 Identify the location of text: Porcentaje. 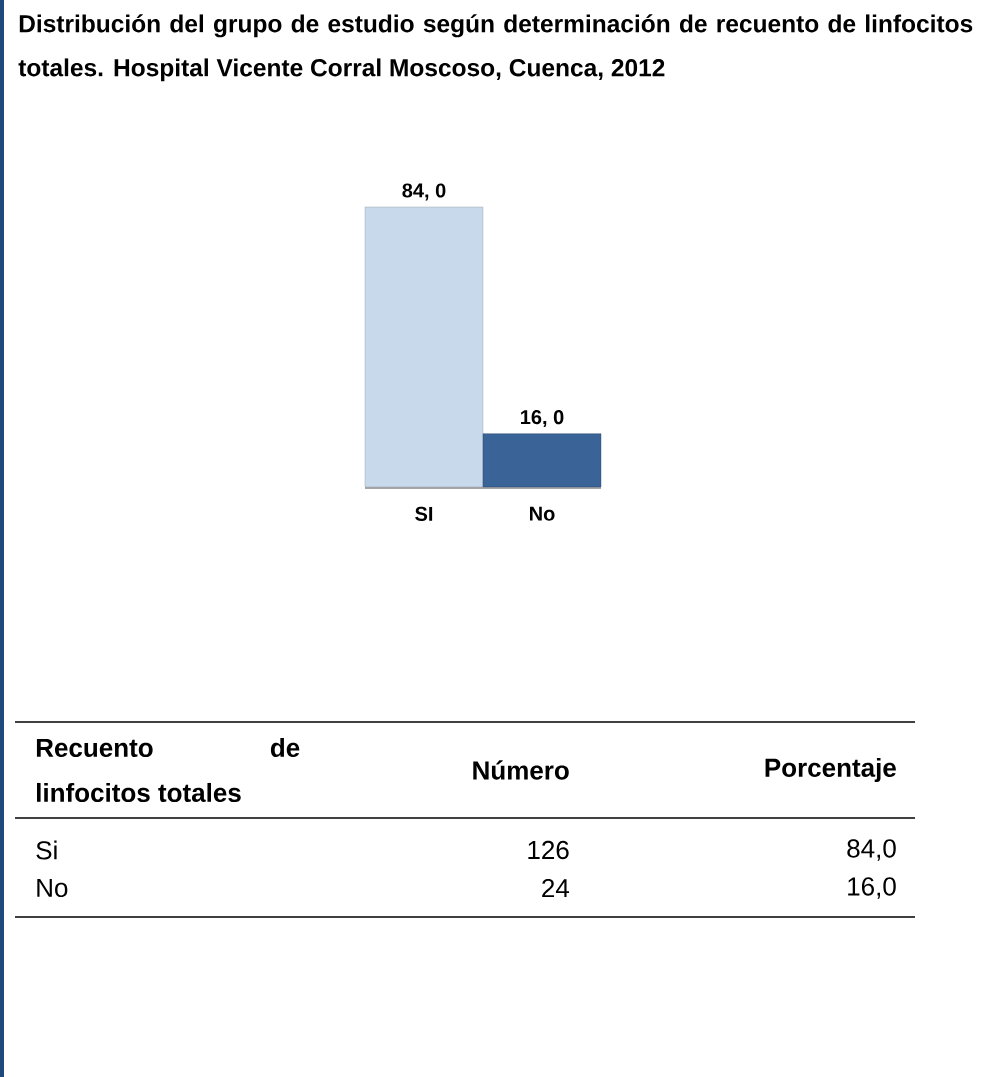
(830, 770).